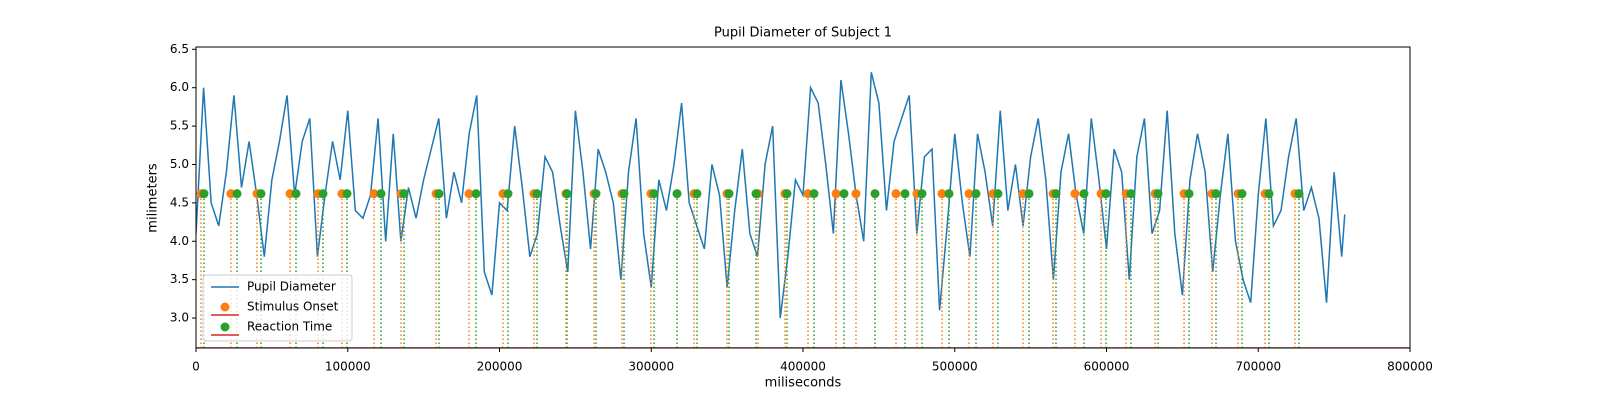 The height and width of the screenshot is (400, 1600). Describe the element at coordinates (955, 367) in the screenshot. I see `x-tick-label: 500000` at that location.